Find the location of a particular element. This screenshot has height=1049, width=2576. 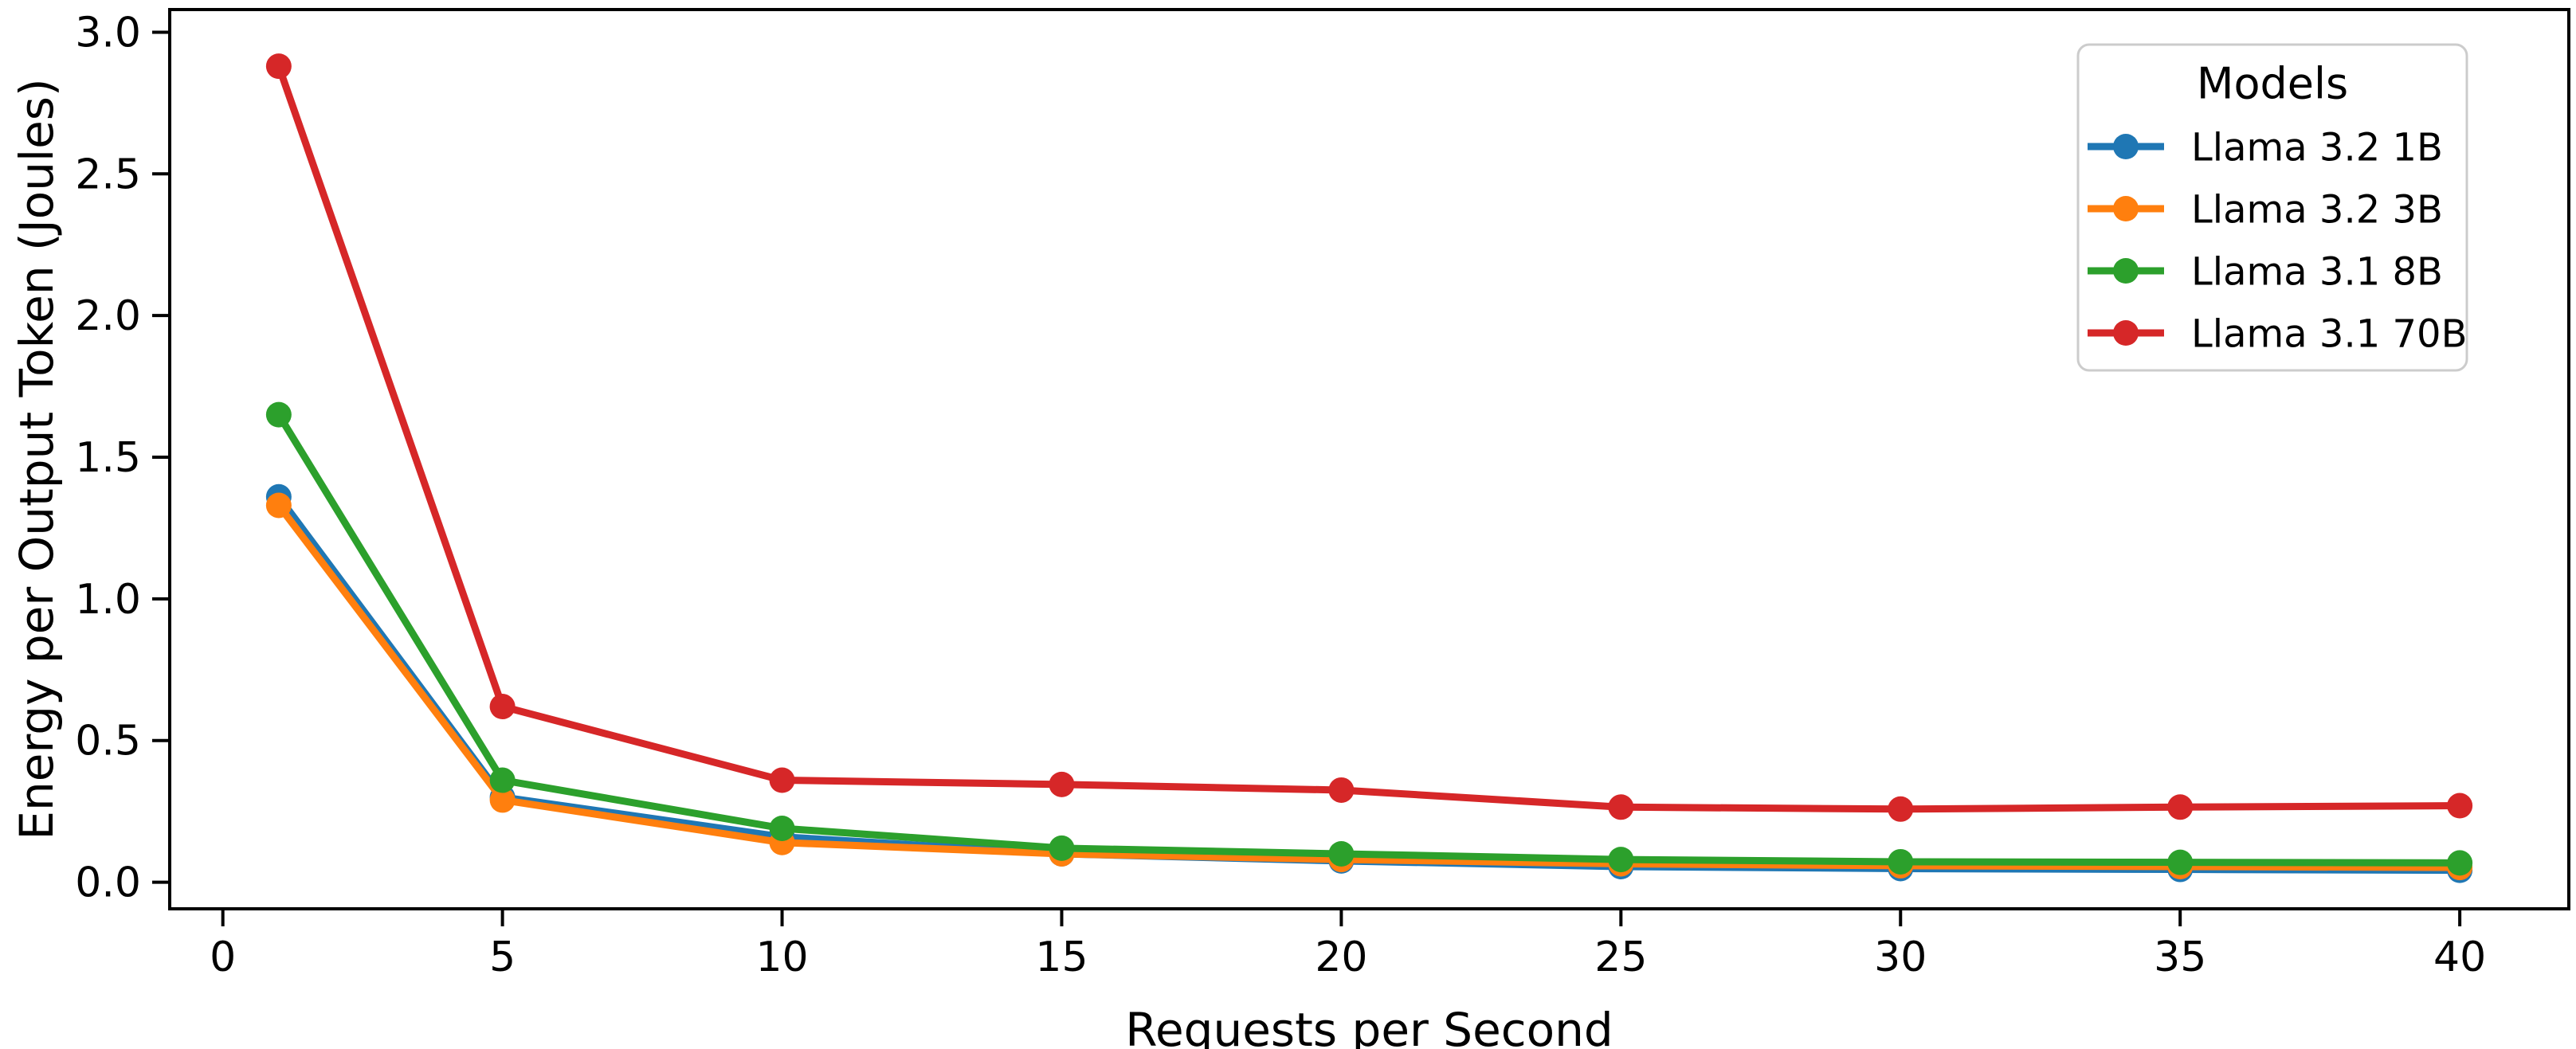

legend-entry-label: Llama 3.1 8B is located at coordinates (2317, 271).